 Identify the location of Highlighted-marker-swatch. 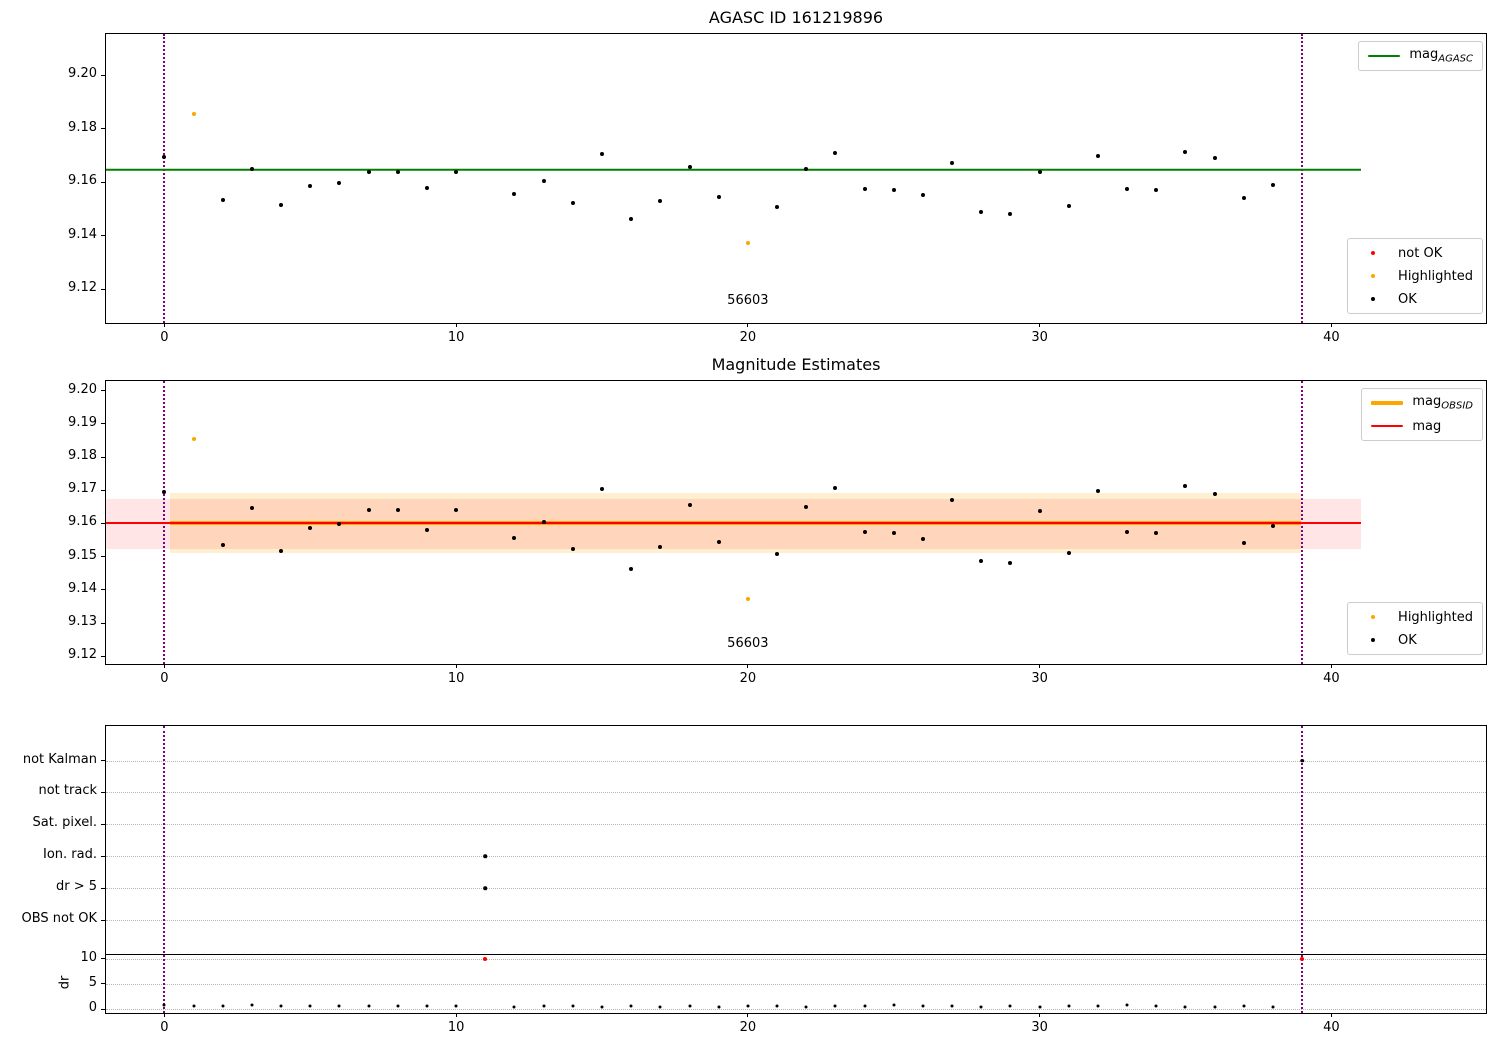
(1373, 276).